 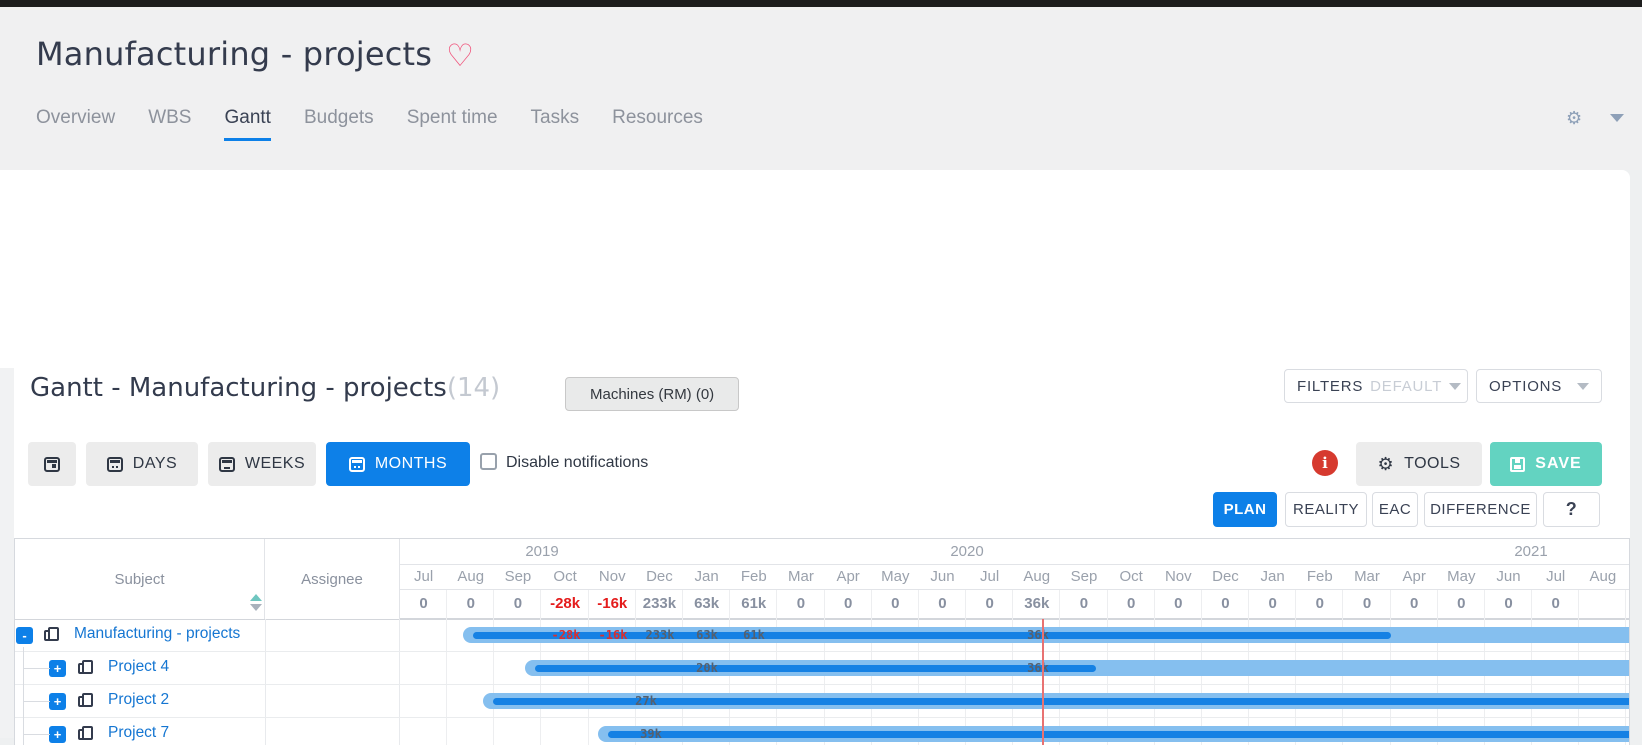 I want to click on project-link: Project 4, so click(x=139, y=666).